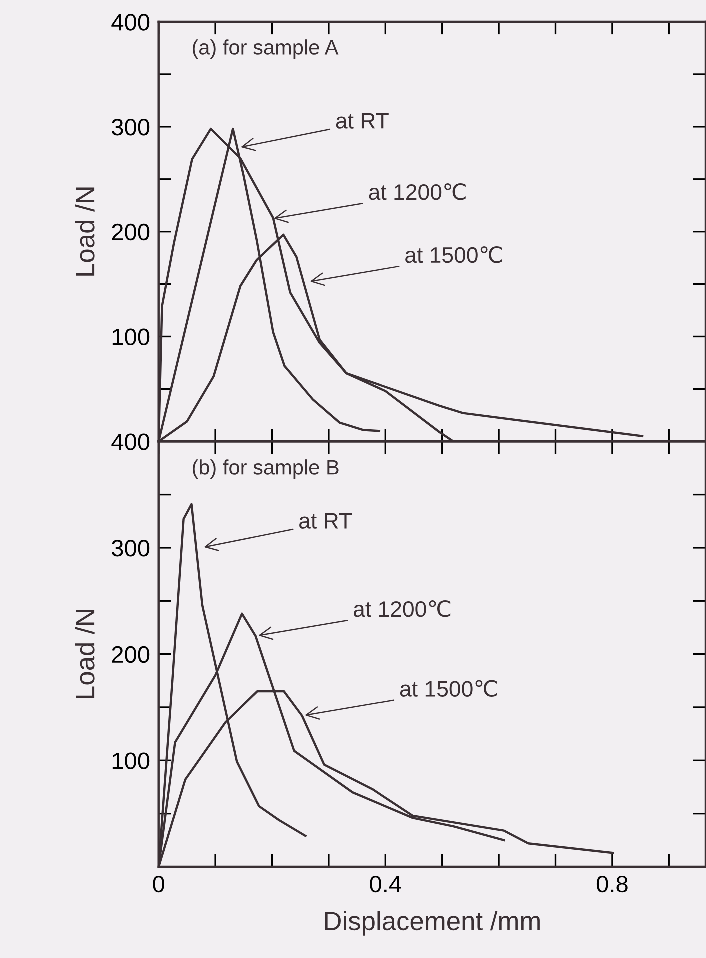  I want to click on x-tick-label: 0.4, so click(386, 884).